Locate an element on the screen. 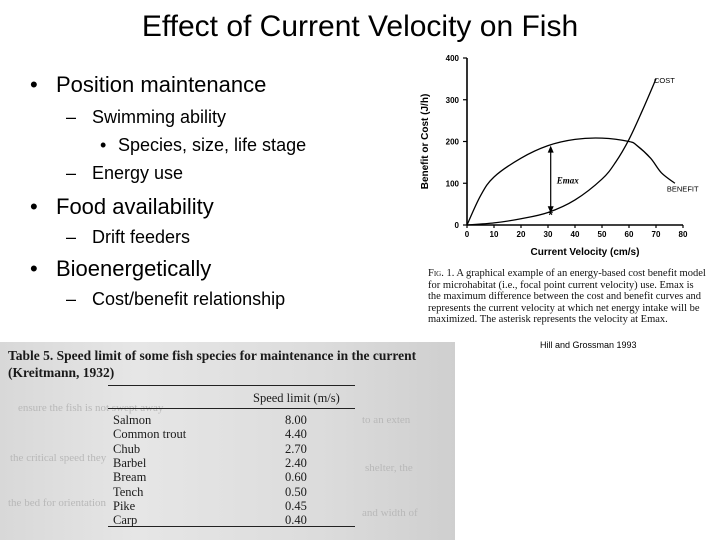  y-tick-label: 200 is located at coordinates (453, 142).